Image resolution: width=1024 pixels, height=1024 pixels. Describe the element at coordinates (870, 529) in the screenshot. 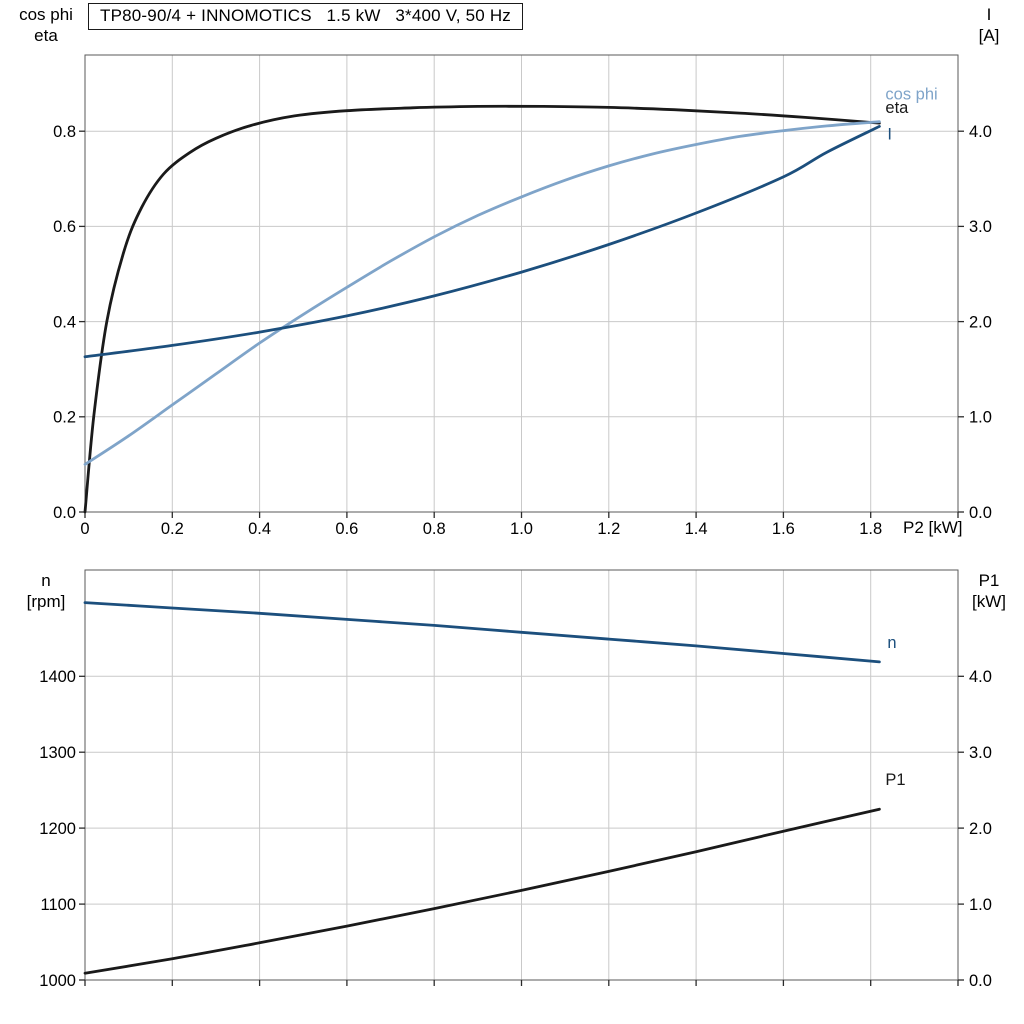

I see `bottom-tick-label: 1.8` at that location.